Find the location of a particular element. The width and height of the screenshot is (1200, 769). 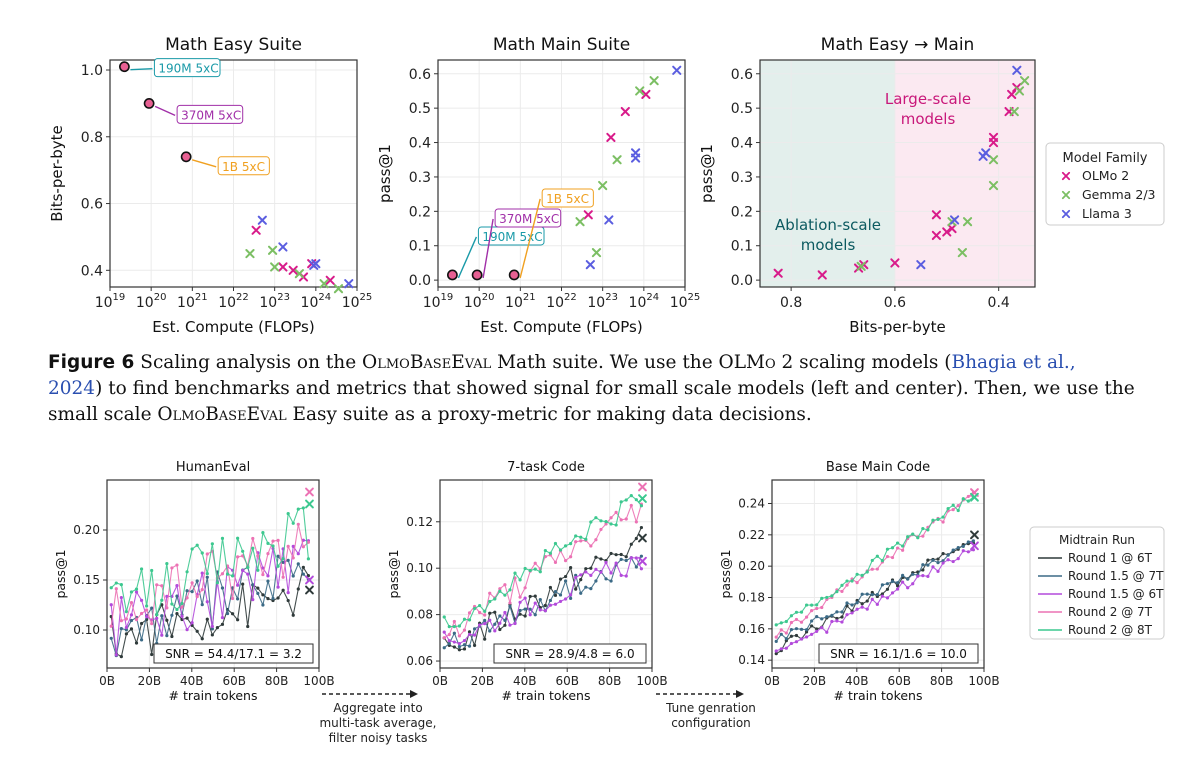

x-tick-label-2: 0.4 is located at coordinates (999, 303).